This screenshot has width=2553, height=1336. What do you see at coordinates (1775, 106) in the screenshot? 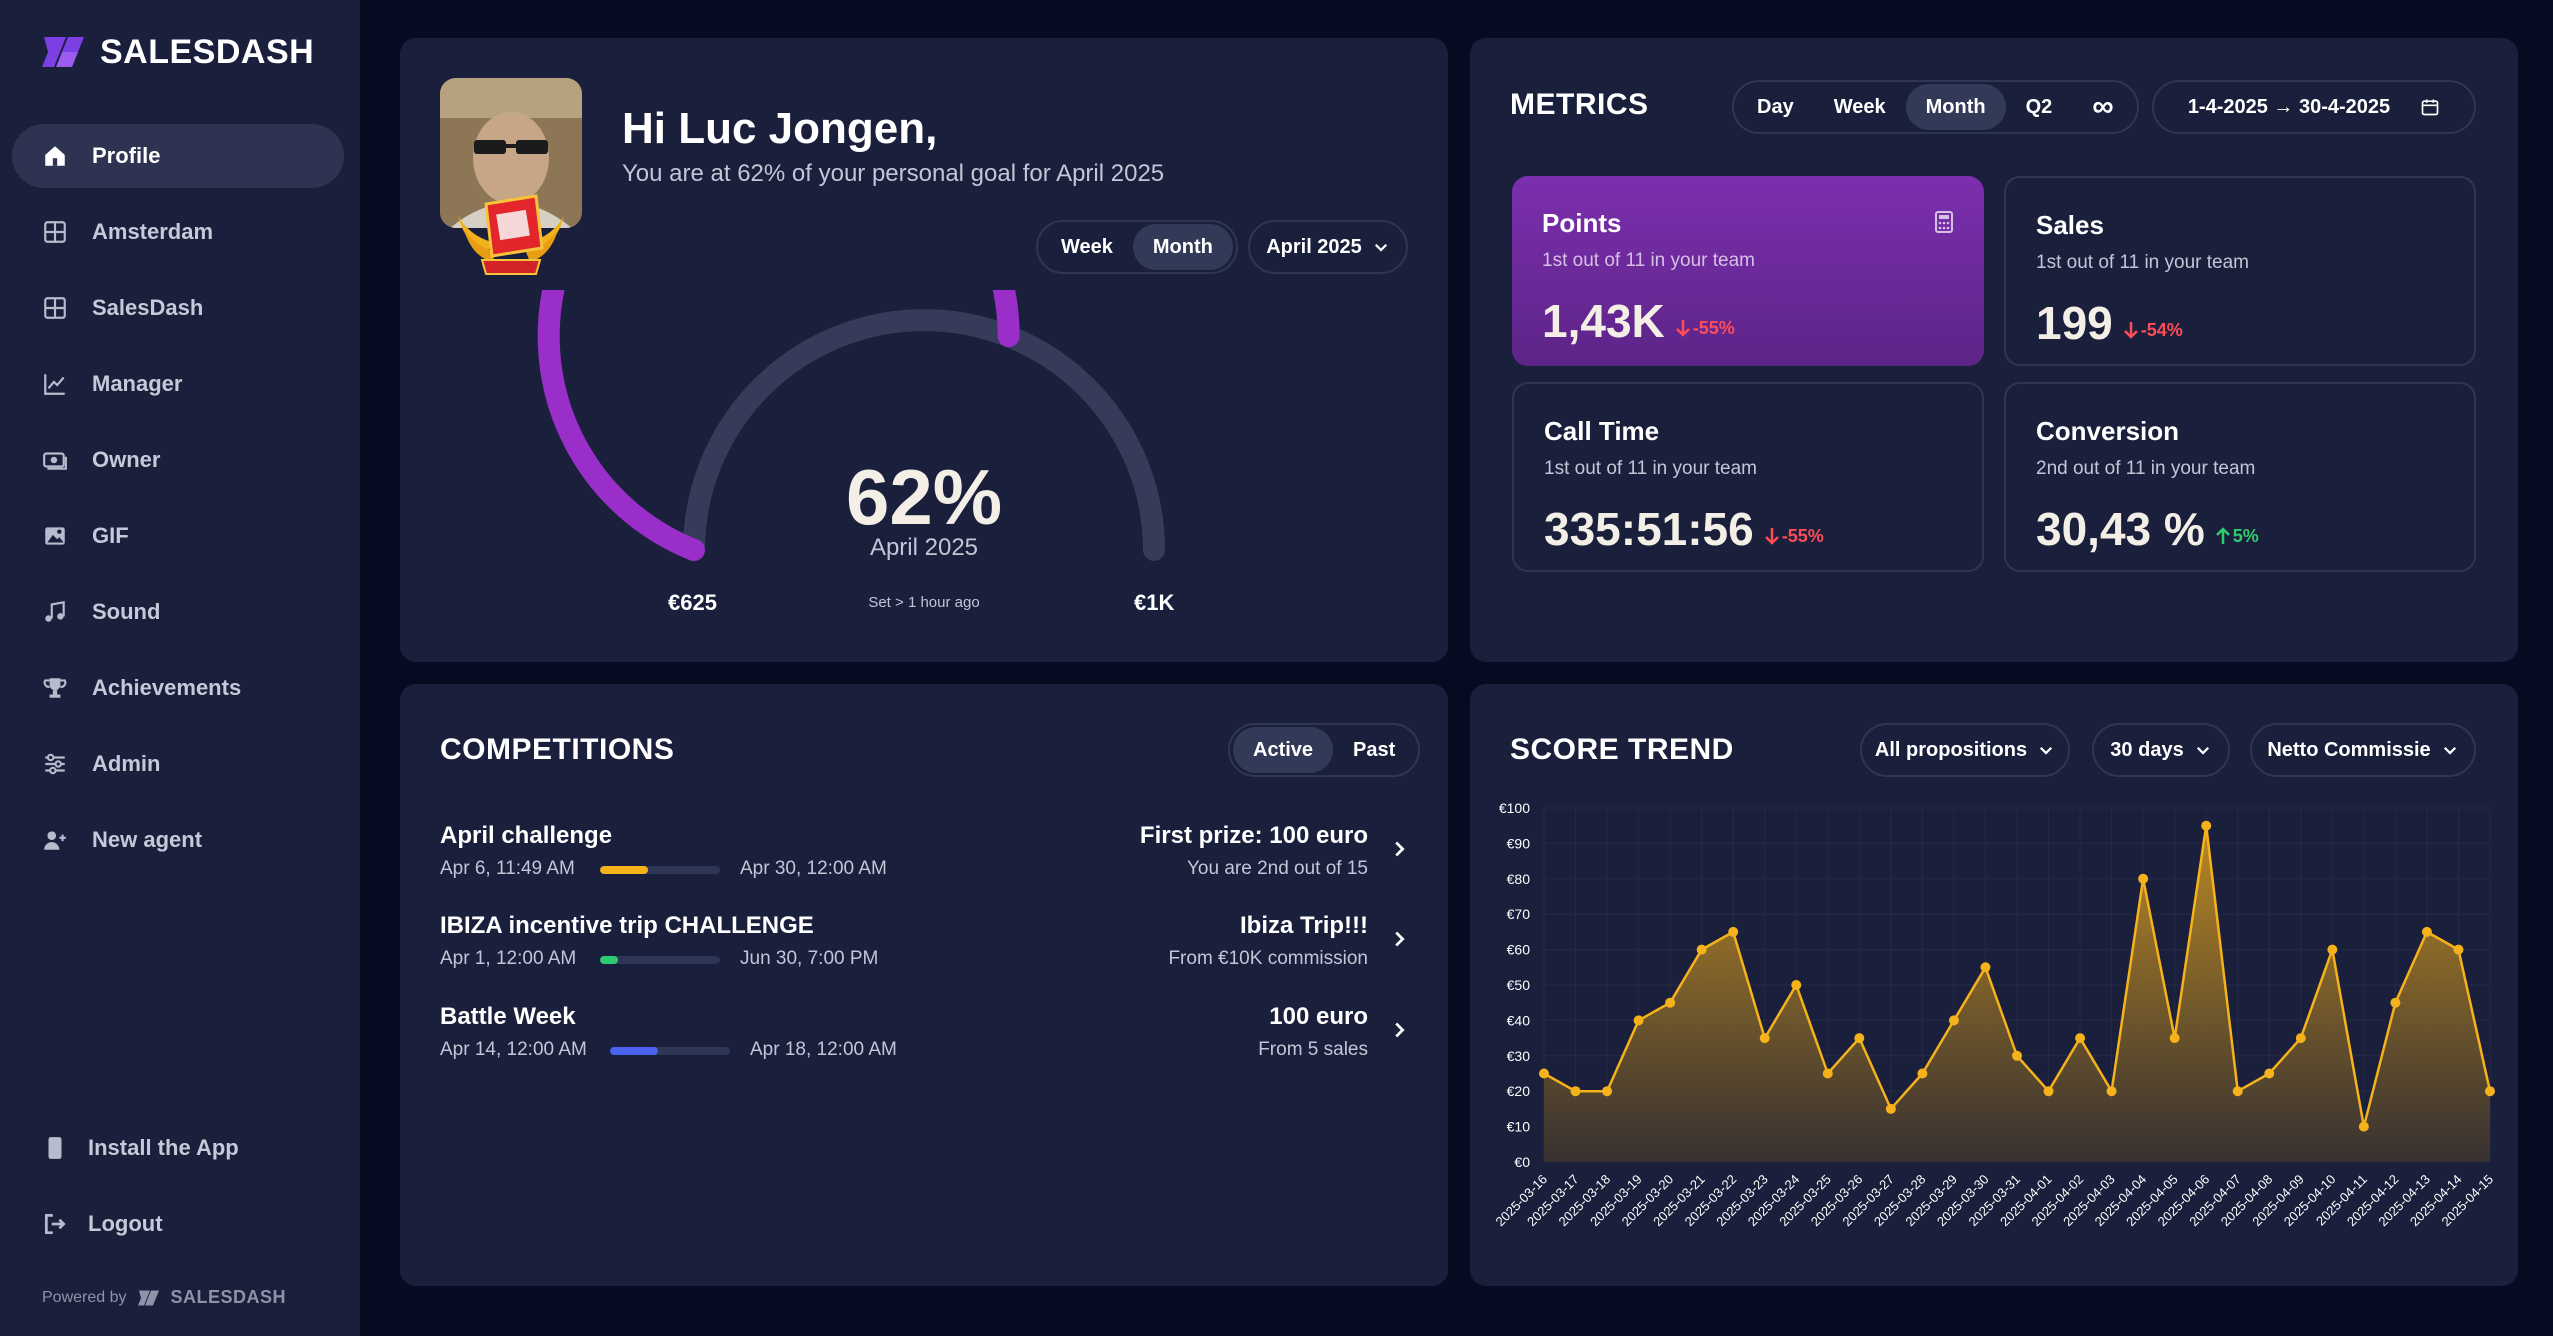
I see `period-day: Day` at bounding box center [1775, 106].